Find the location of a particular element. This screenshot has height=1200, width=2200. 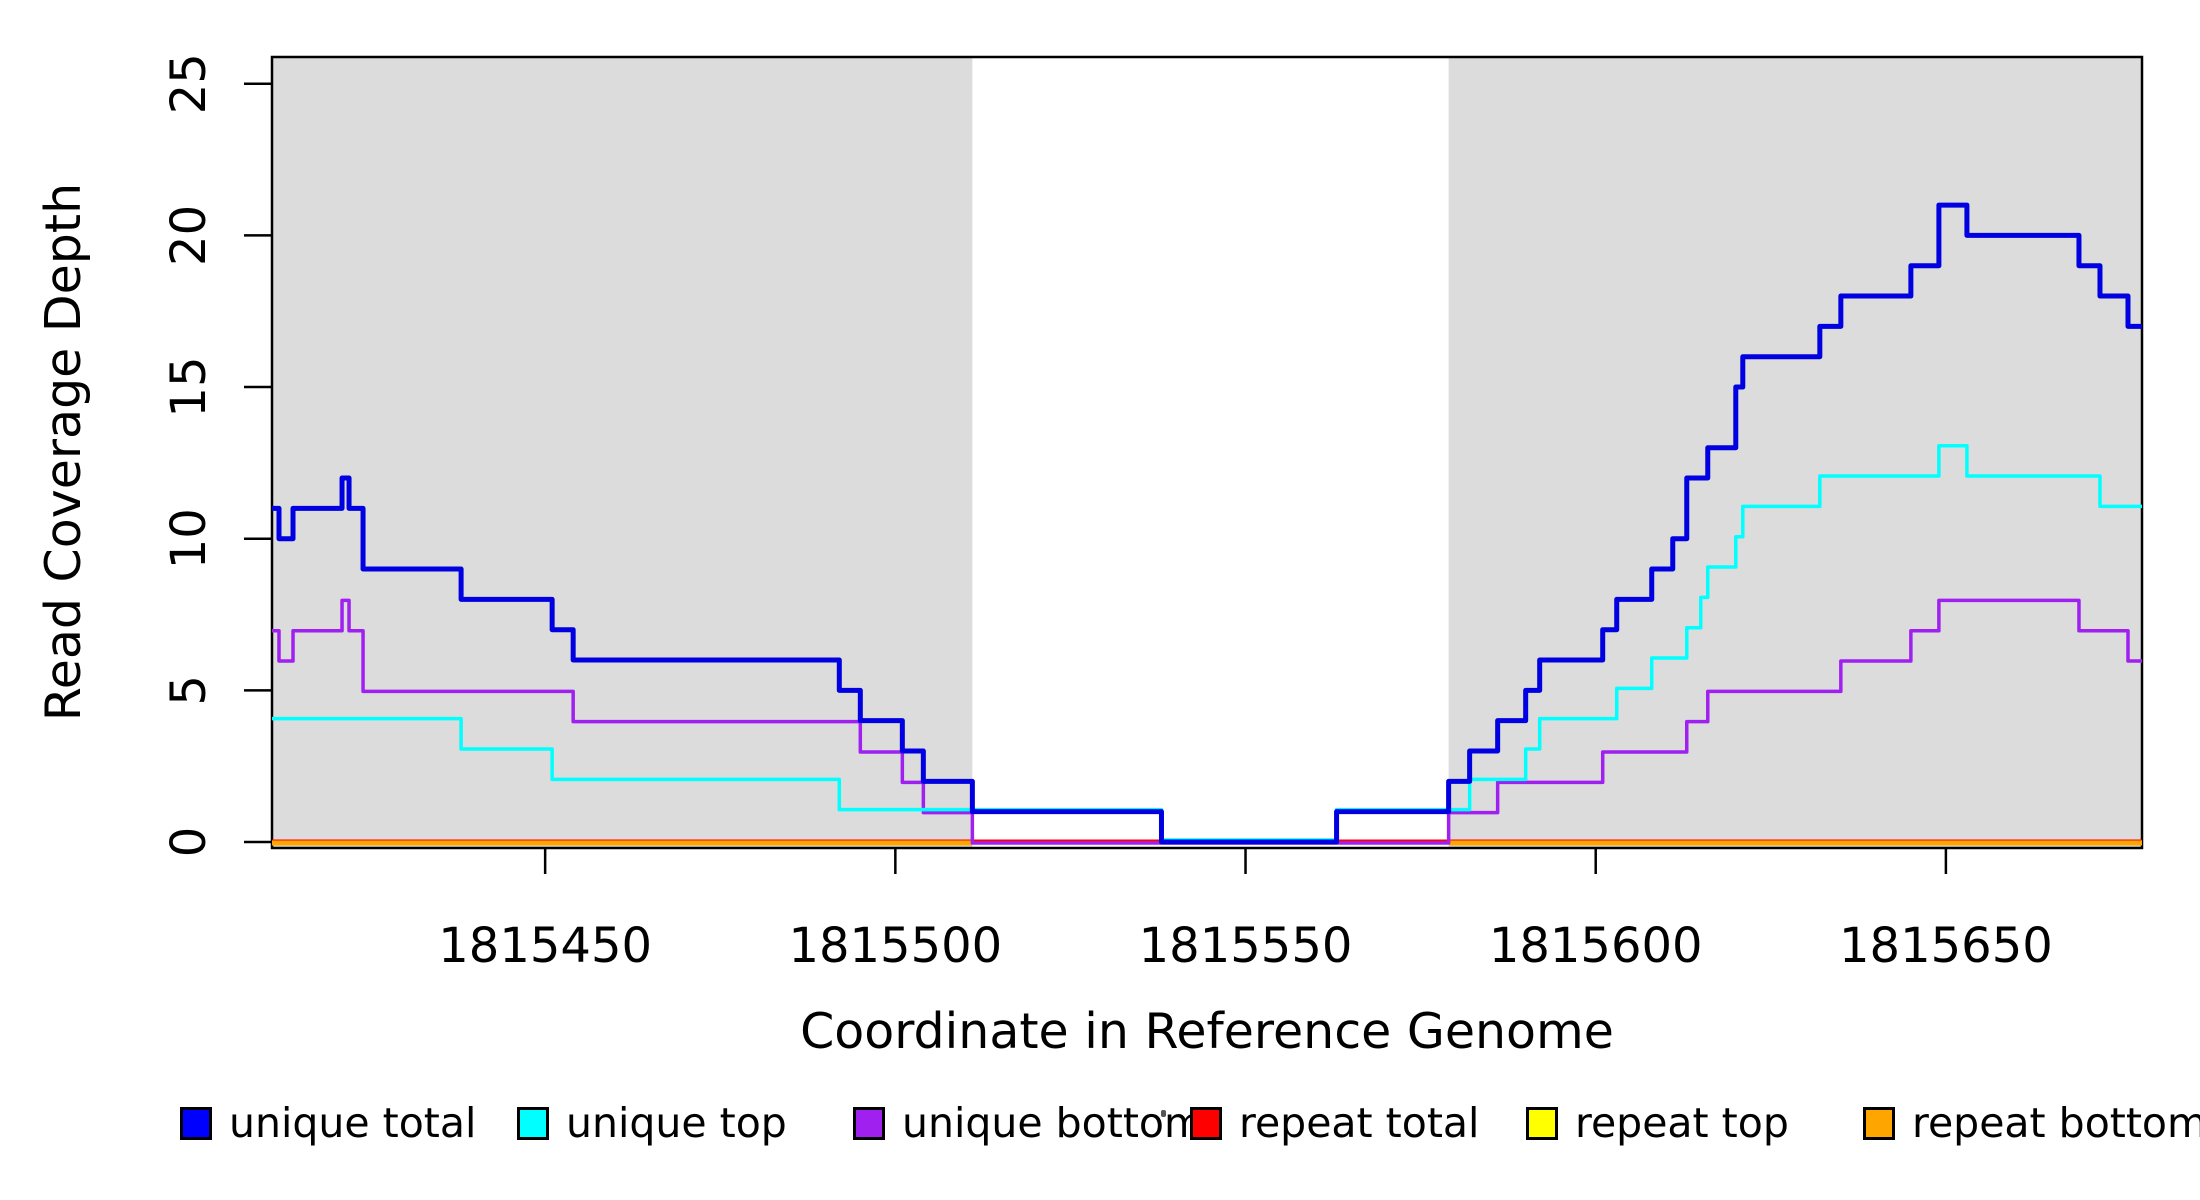

y-axis-label: Read Coverage Depth is located at coordinates (63, 452).